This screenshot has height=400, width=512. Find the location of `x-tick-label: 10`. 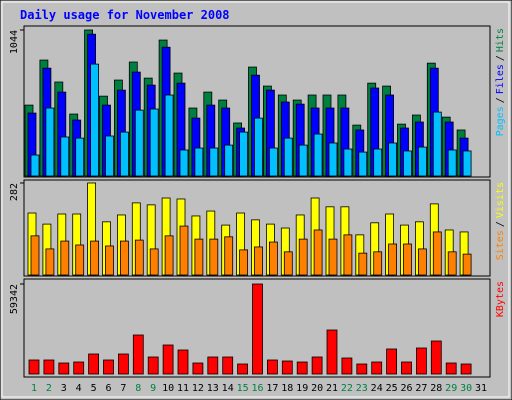

x-tick-label: 10 is located at coordinates (168, 388).